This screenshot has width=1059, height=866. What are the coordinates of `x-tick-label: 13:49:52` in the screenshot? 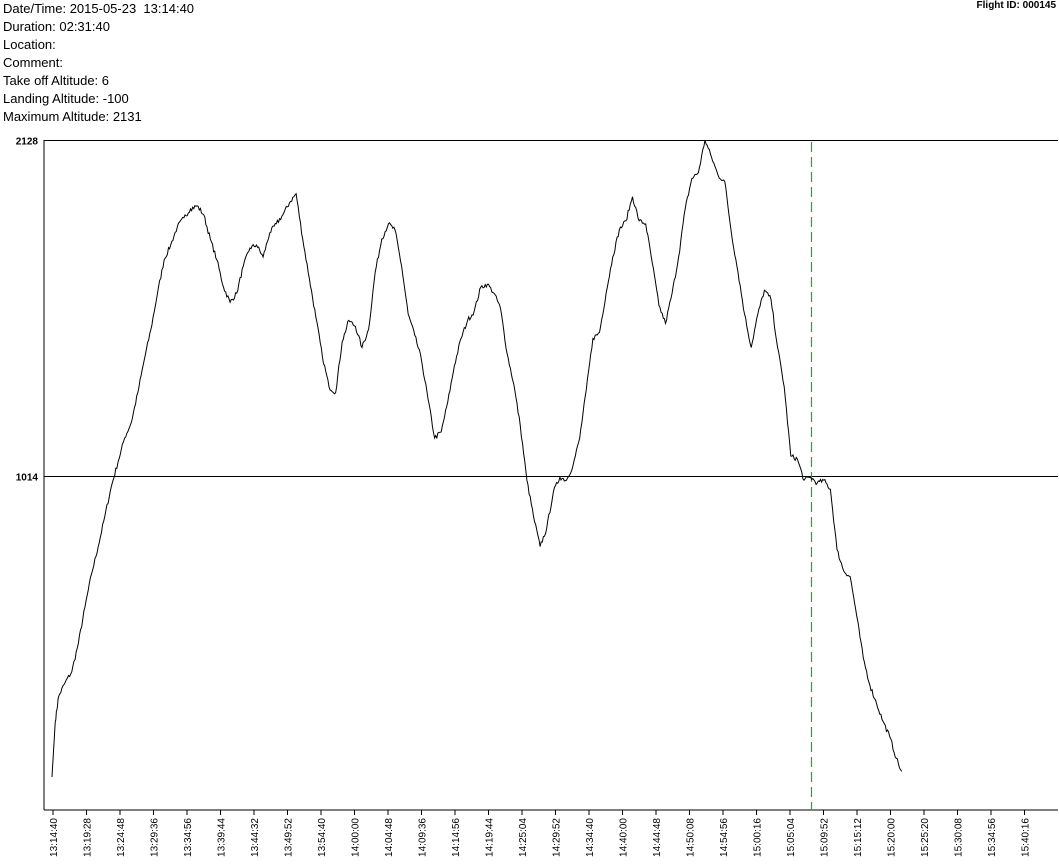 It's located at (289, 837).